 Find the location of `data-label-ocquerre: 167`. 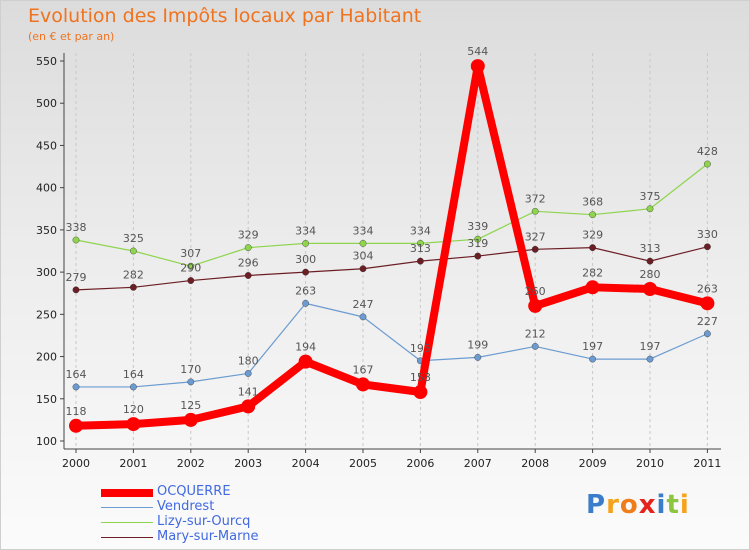

data-label-ocquerre: 167 is located at coordinates (363, 369).